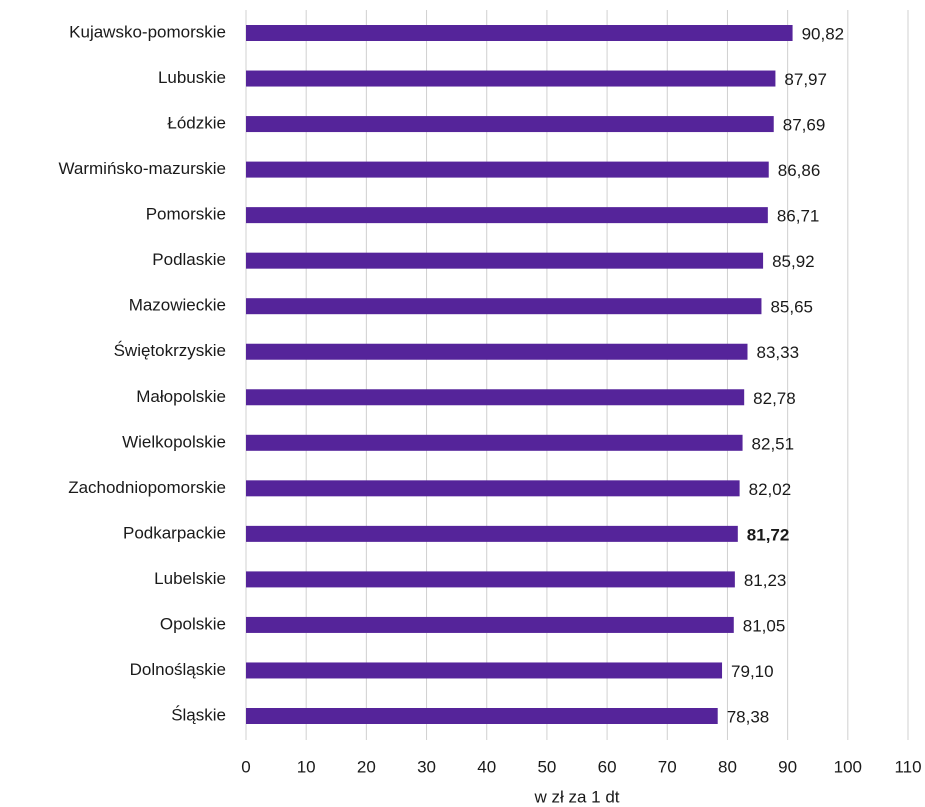 The width and height of the screenshot is (925, 807). Describe the element at coordinates (189, 259) in the screenshot. I see `y-tick-label: Podlaskie` at that location.